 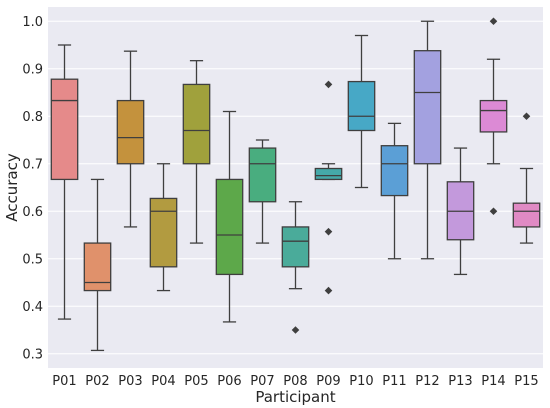 What do you see at coordinates (295, 397) in the screenshot?
I see `x-axis-label: Participant` at bounding box center [295, 397].